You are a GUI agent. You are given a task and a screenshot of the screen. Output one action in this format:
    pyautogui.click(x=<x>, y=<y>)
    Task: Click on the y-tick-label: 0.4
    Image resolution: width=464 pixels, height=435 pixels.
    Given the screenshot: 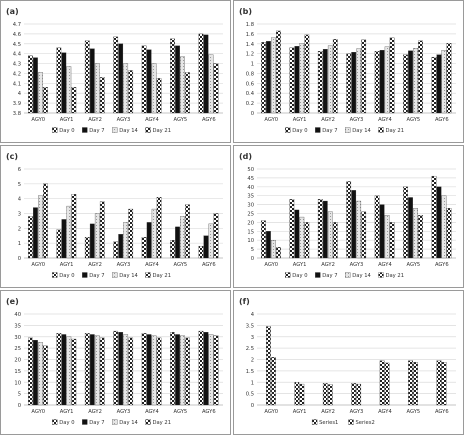 What is the action you would take?
    pyautogui.click(x=250, y=94)
    